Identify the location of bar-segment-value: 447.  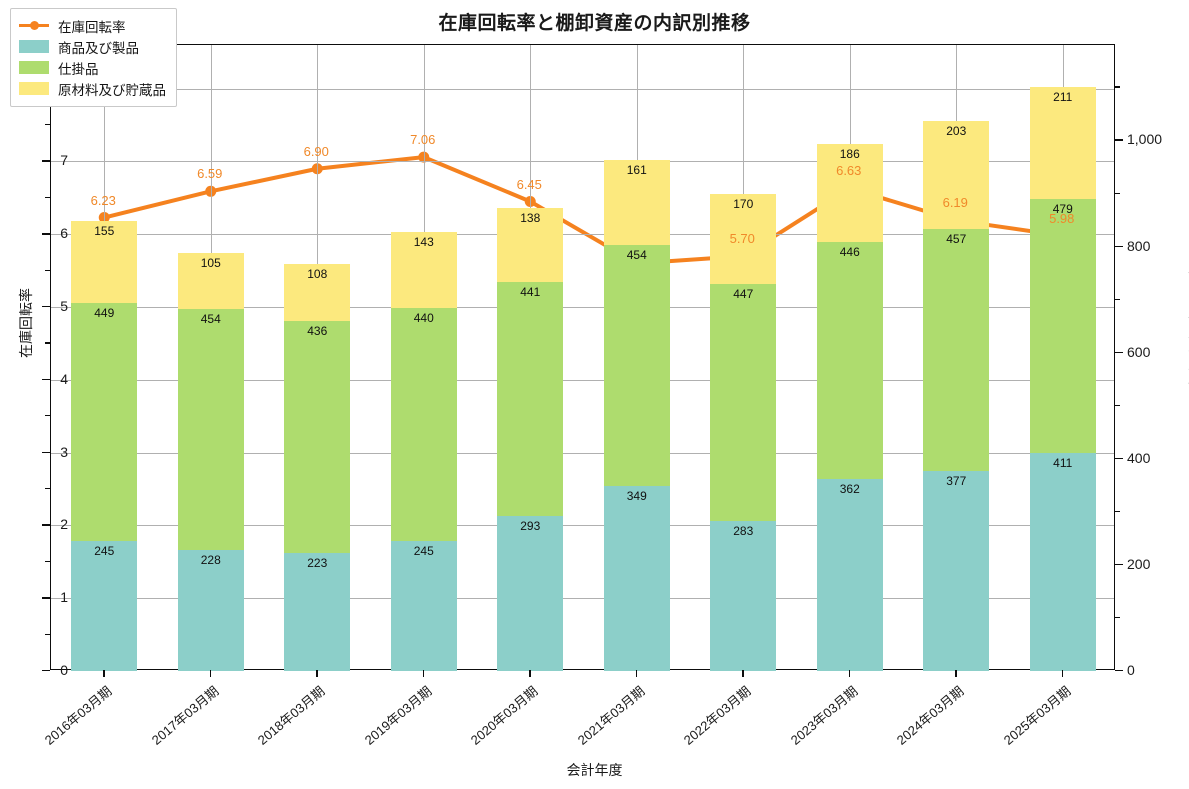
(743, 293).